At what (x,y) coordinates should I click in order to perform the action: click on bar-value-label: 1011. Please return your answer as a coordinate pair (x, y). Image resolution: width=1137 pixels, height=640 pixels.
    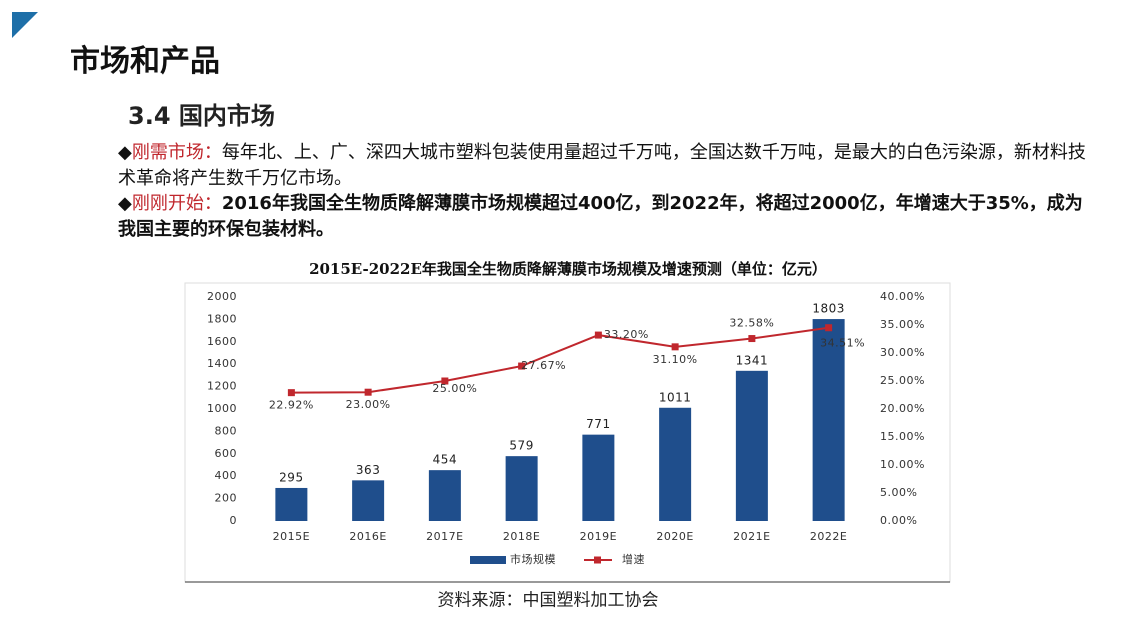
    Looking at the image, I should click on (675, 397).